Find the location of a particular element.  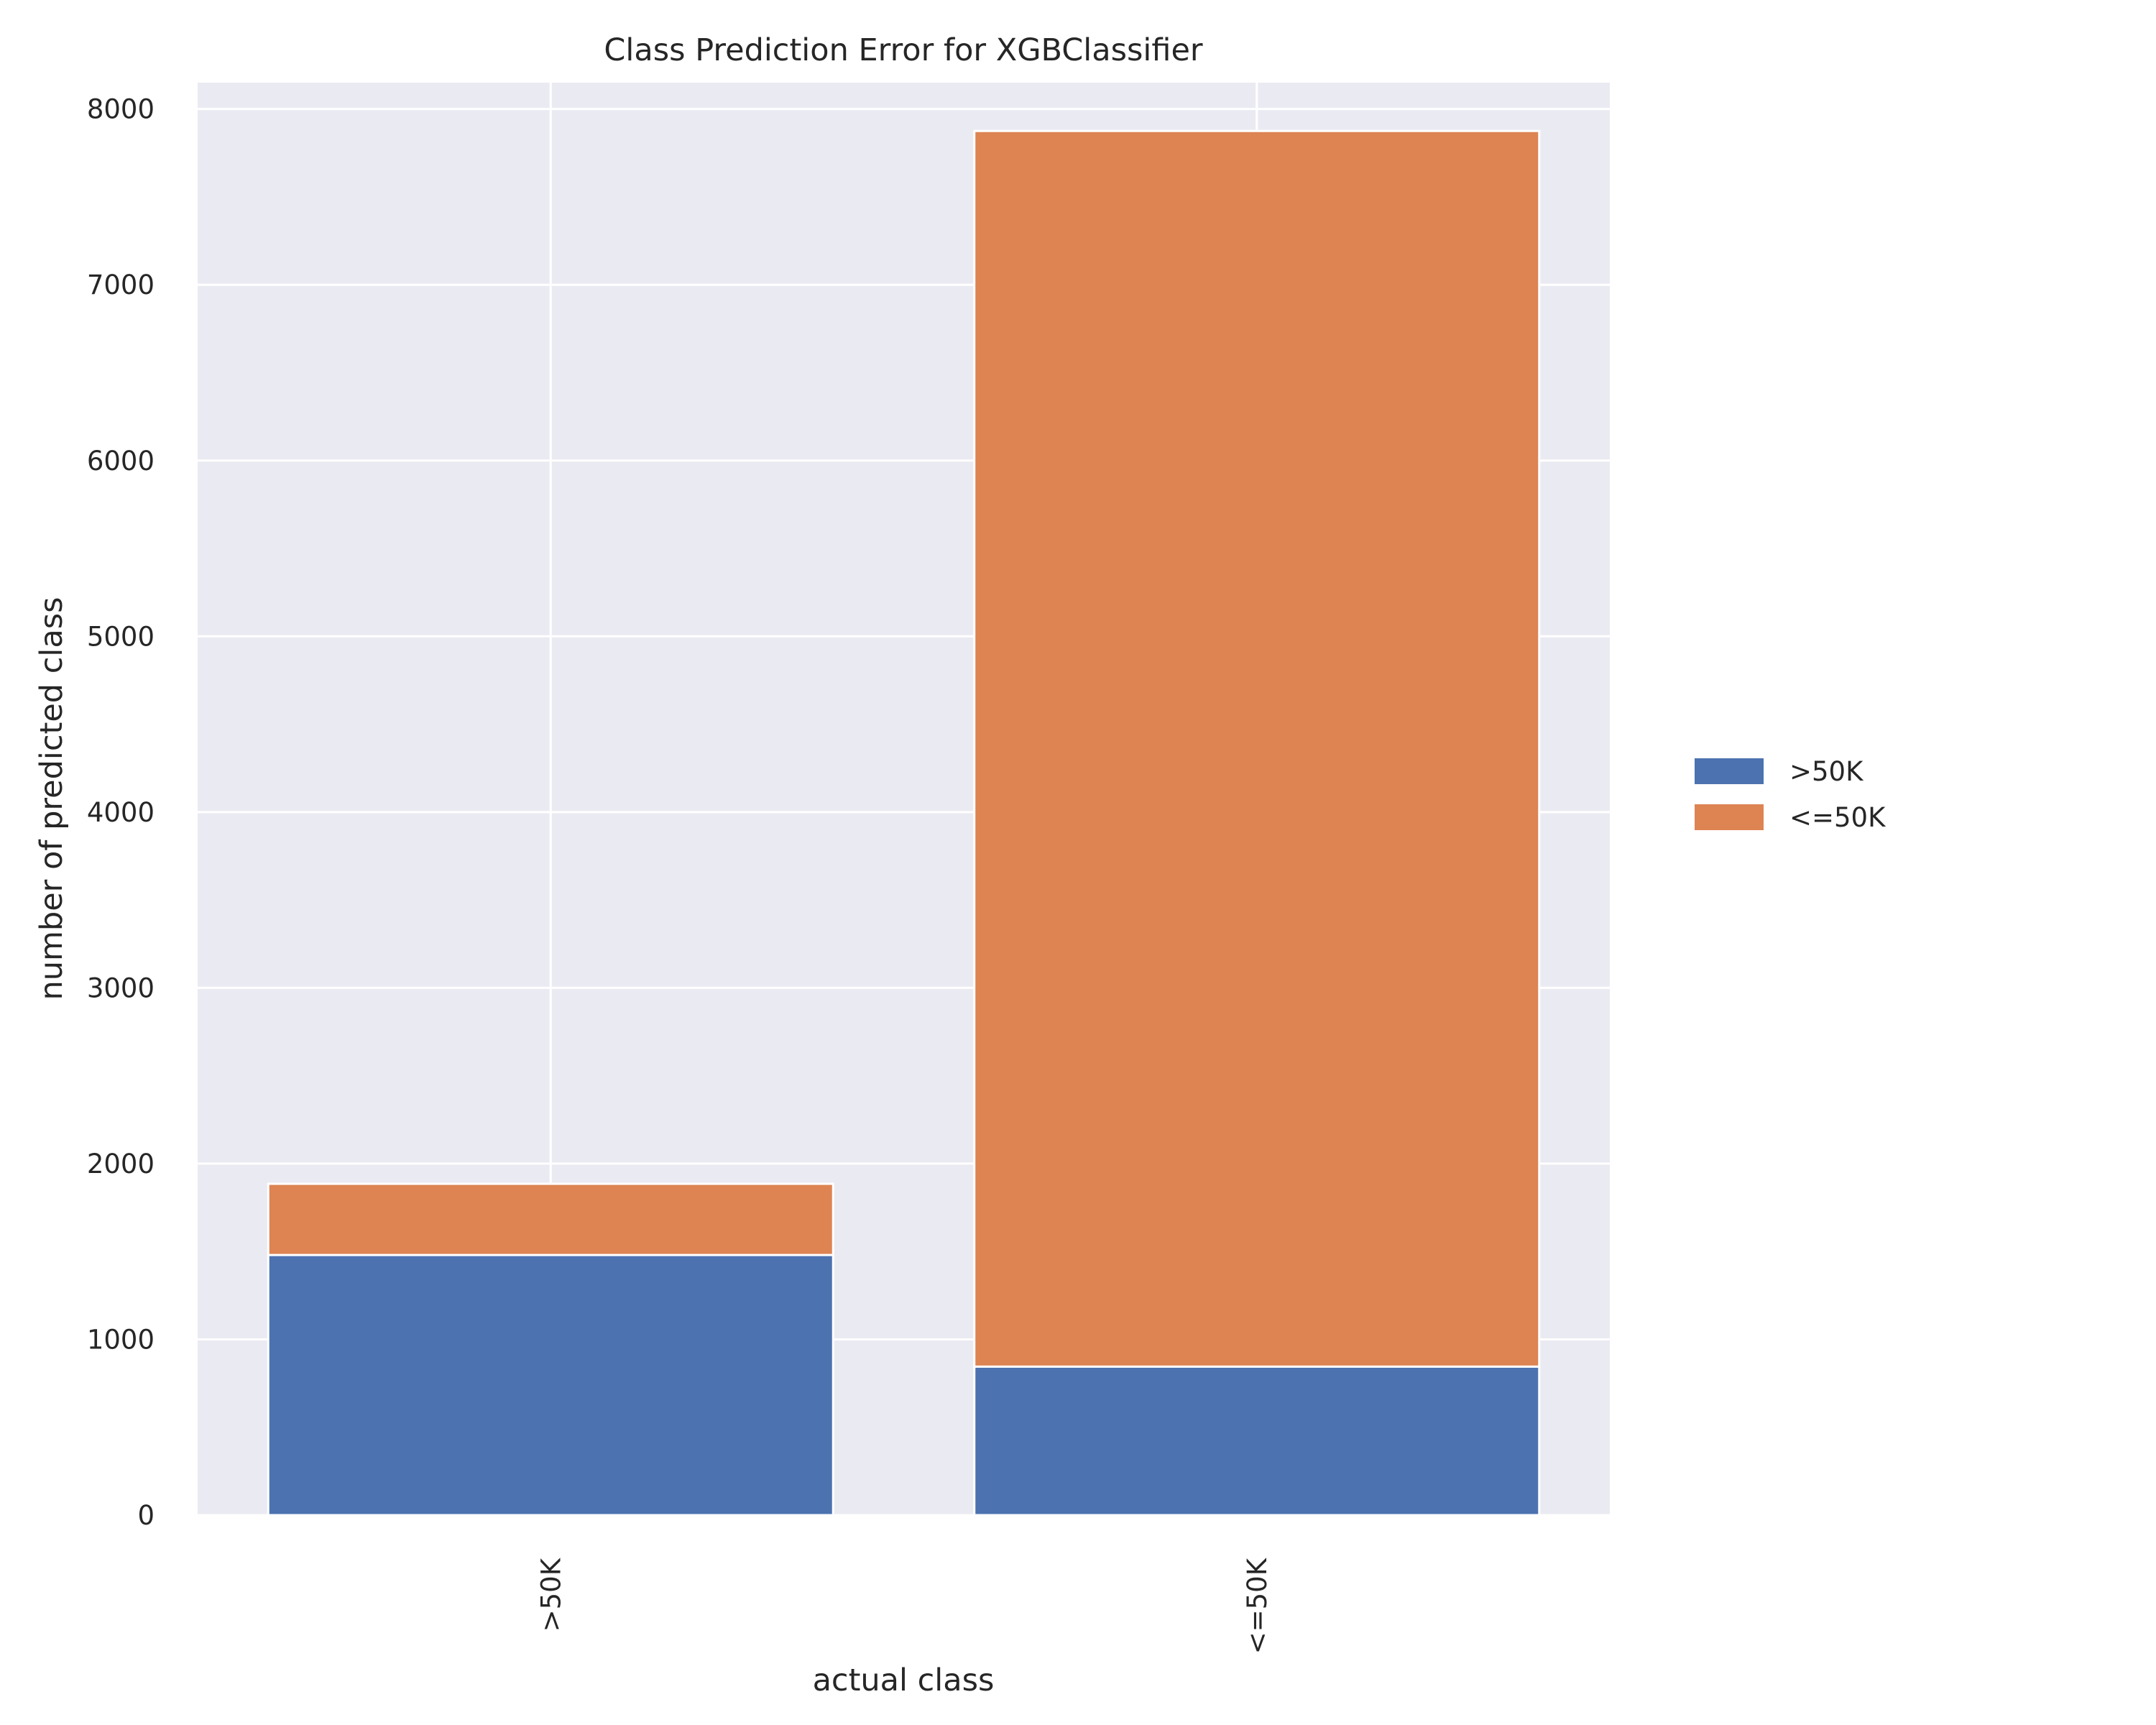

y-tick-label: 5000 is located at coordinates (121, 636).